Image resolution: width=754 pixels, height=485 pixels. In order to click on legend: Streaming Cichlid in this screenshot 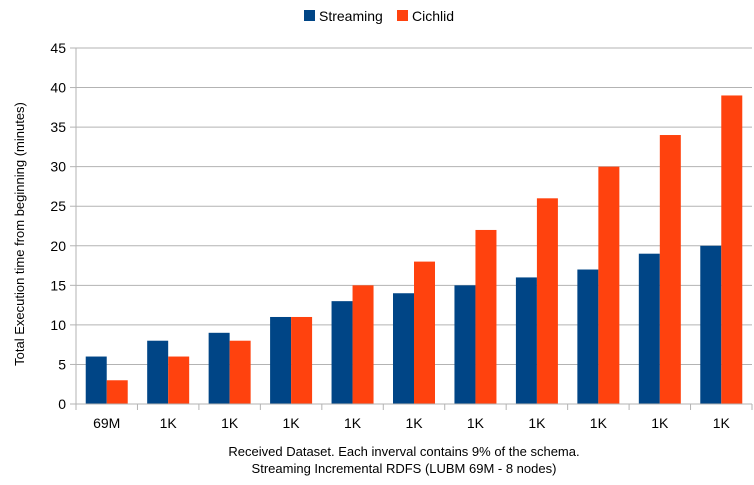, I will do `click(379, 16)`.